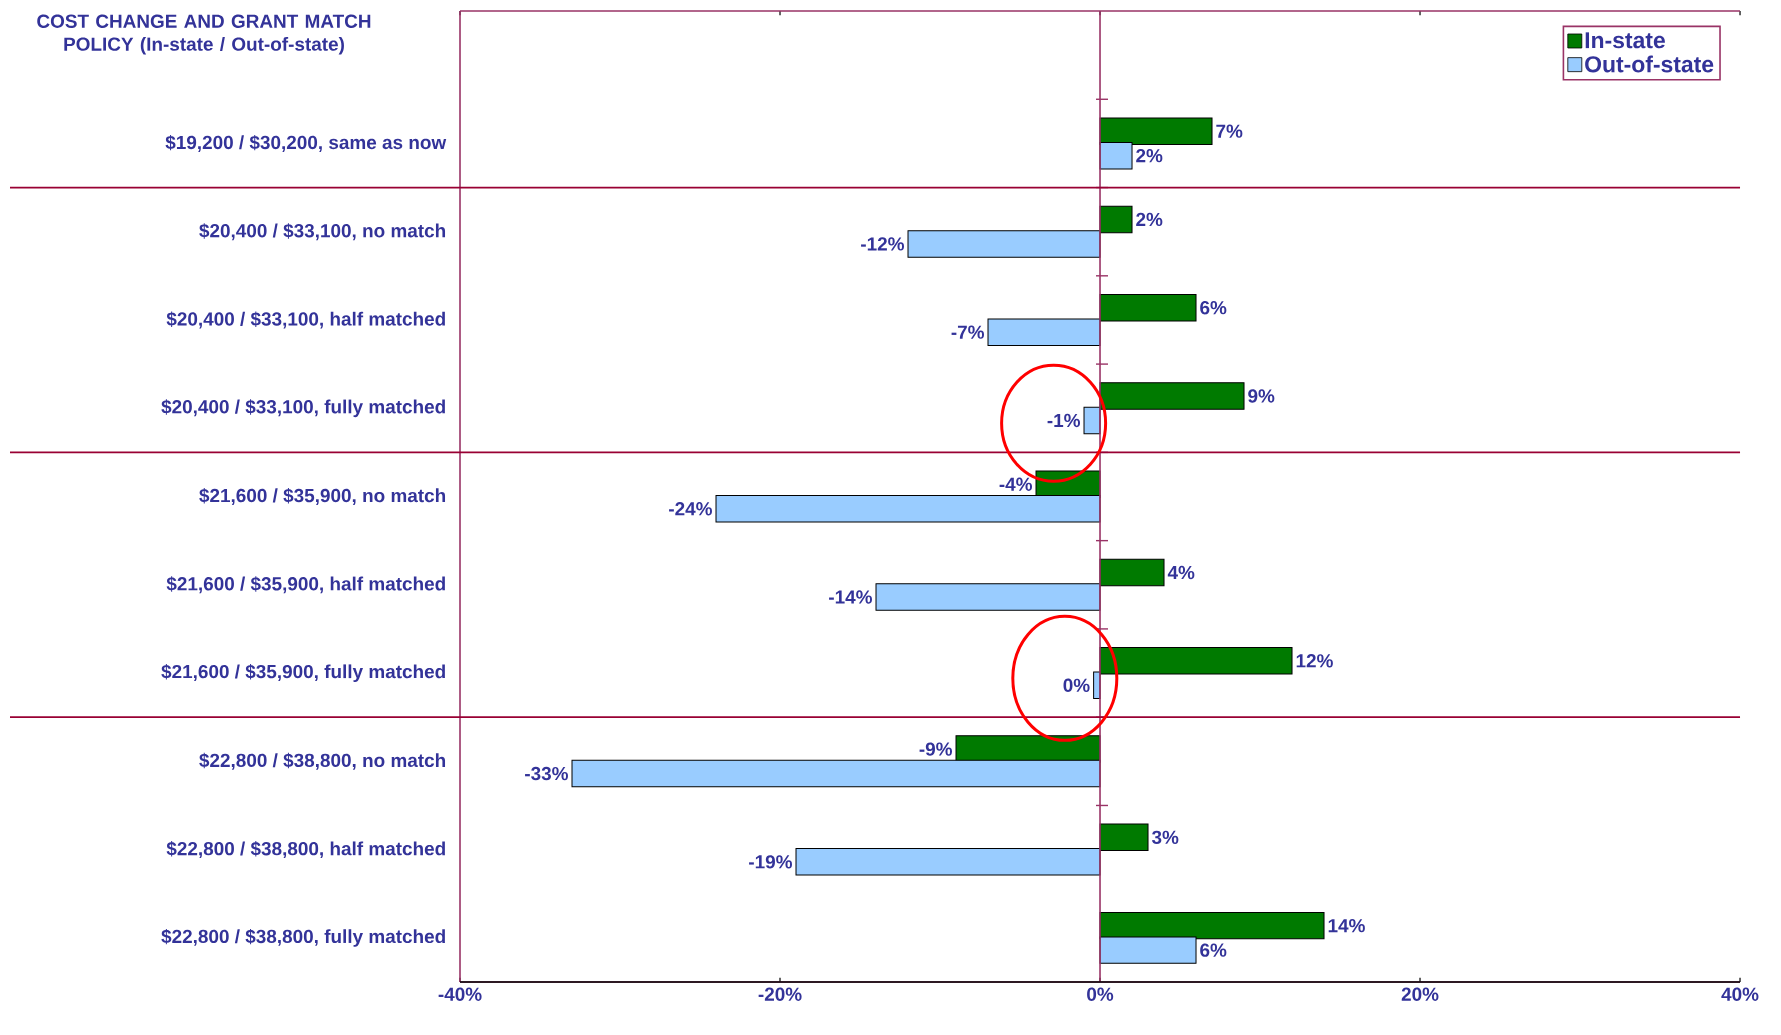 The height and width of the screenshot is (1035, 1781). I want to click on data-label: 12%, so click(1314, 661).